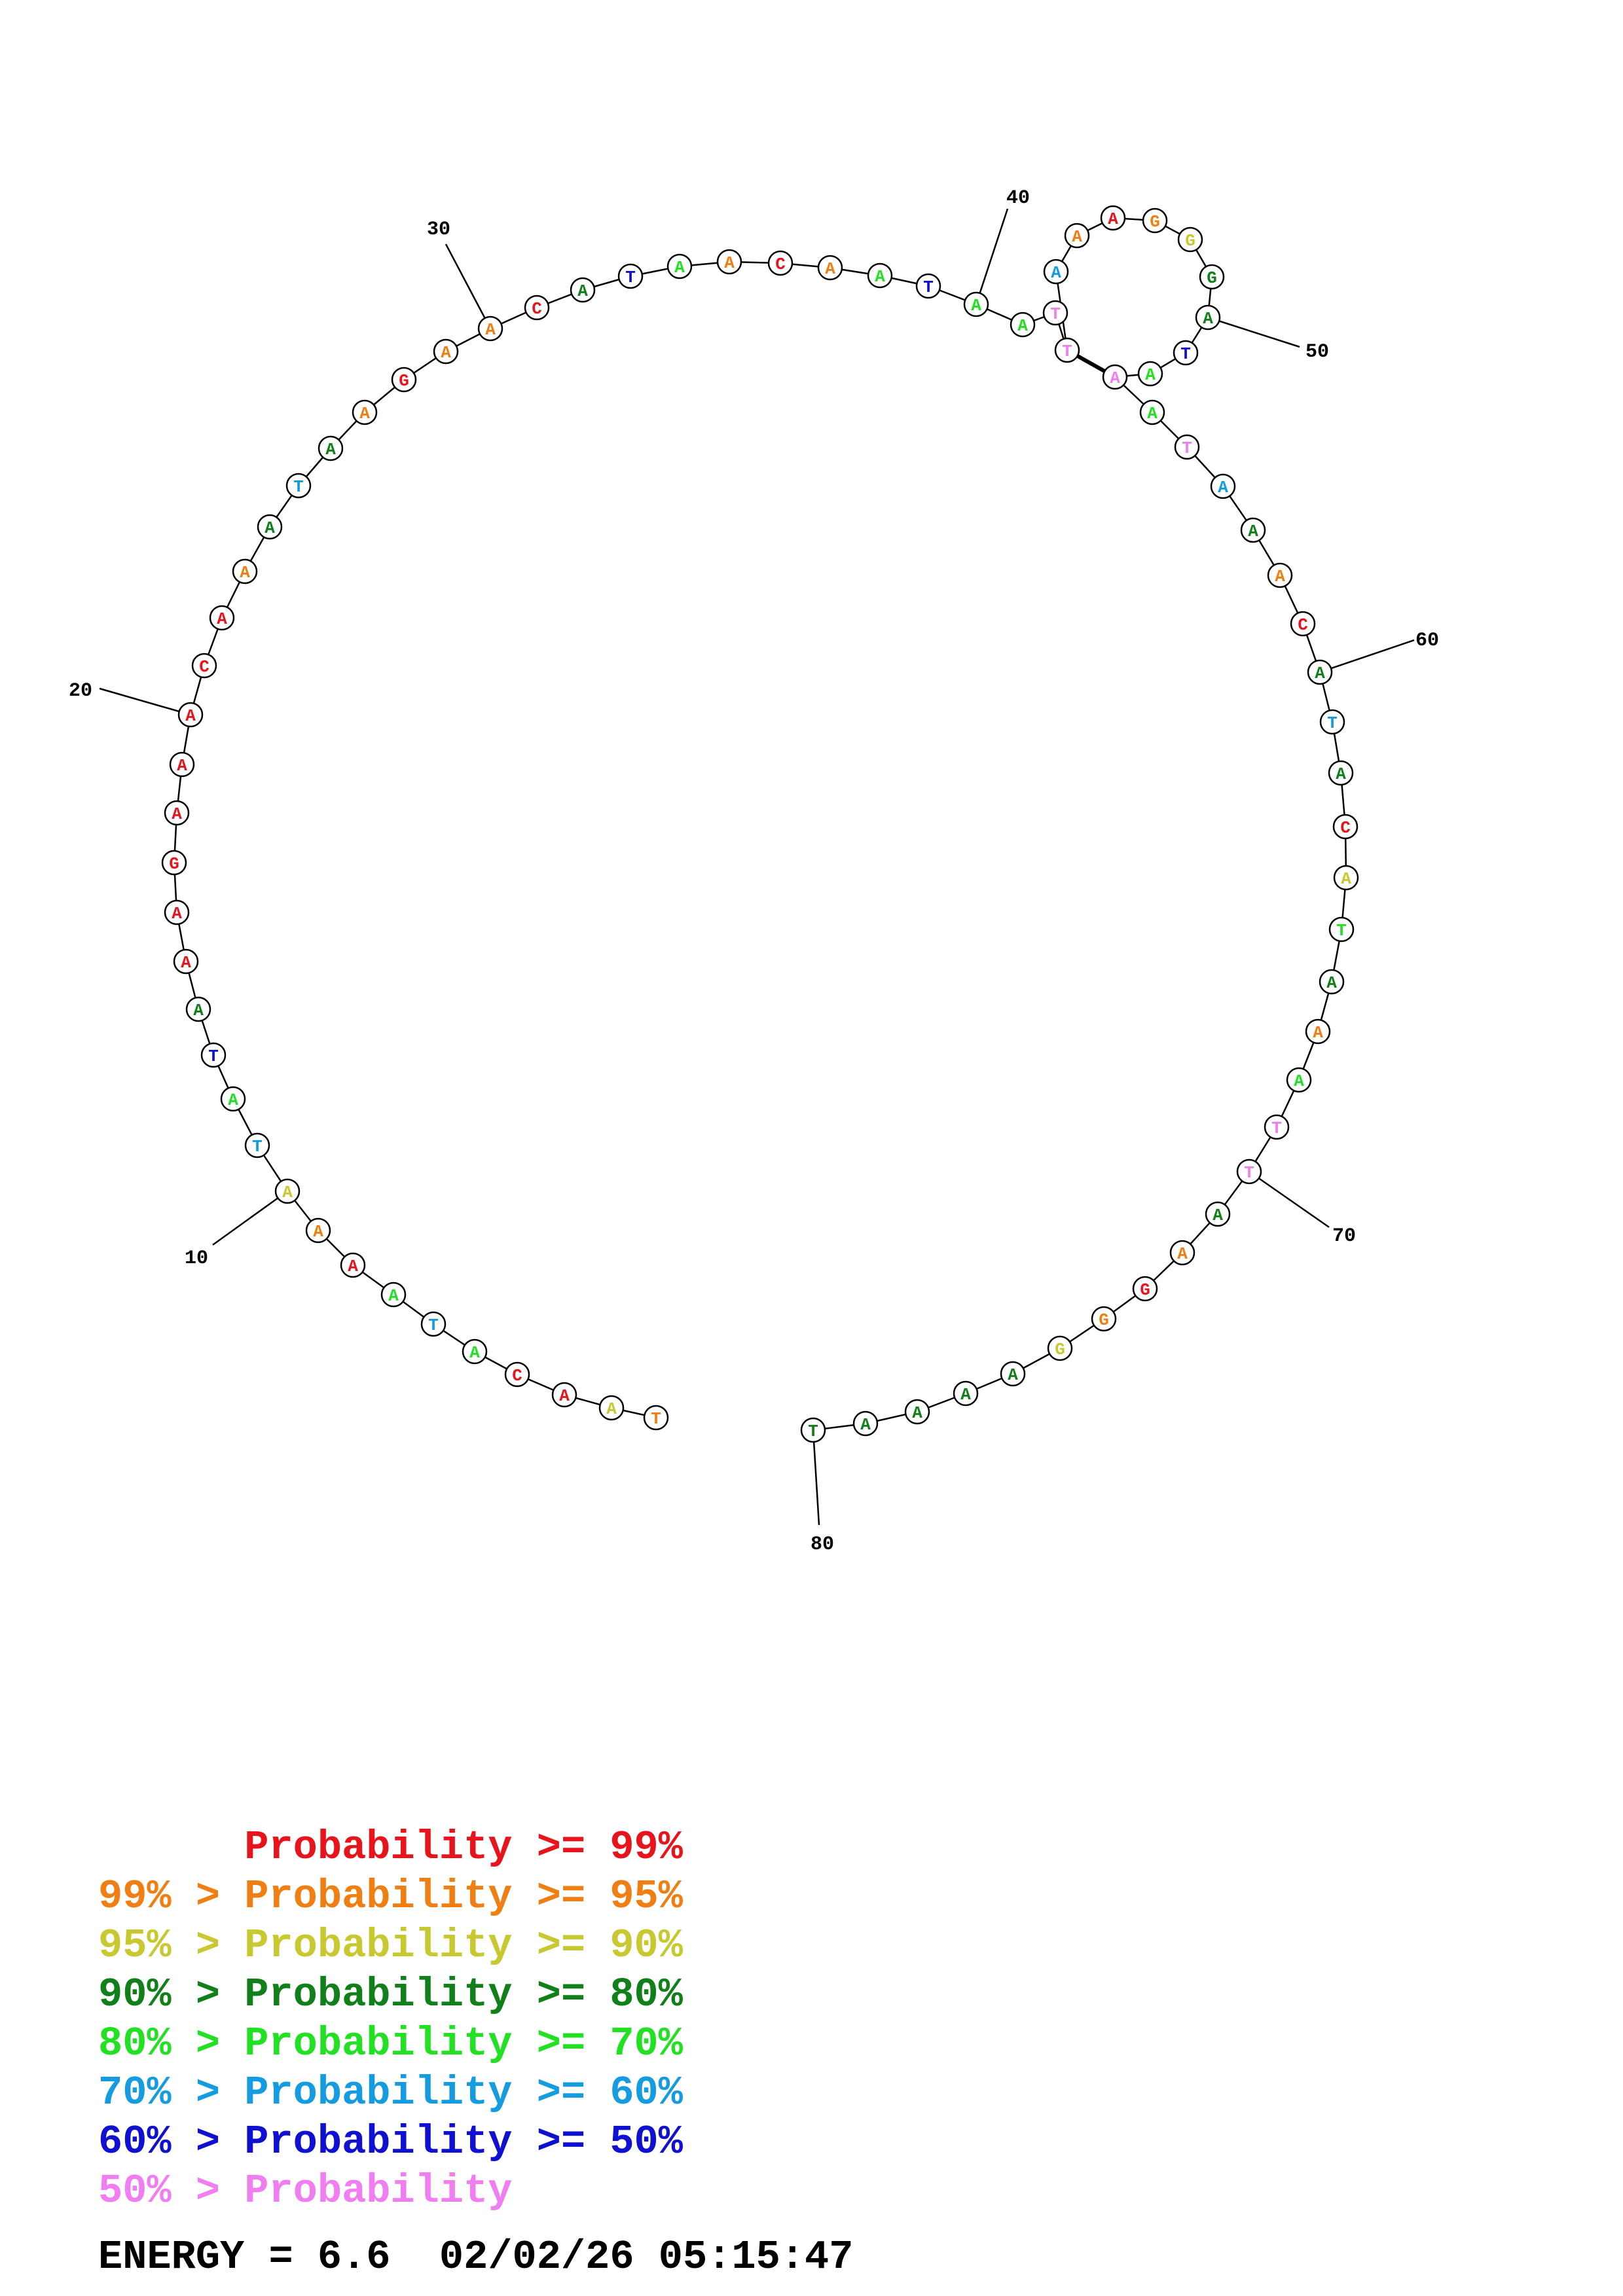  What do you see at coordinates (390, 2141) in the screenshot?
I see `legend-row-6: 60% > Probability >= 50%` at bounding box center [390, 2141].